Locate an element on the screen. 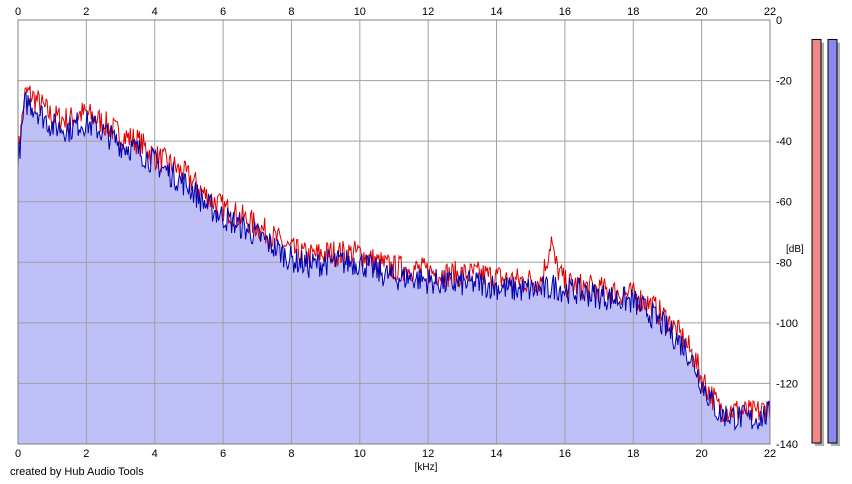 The width and height of the screenshot is (852, 484). x-tick-label-top: 8 is located at coordinates (291, 12).